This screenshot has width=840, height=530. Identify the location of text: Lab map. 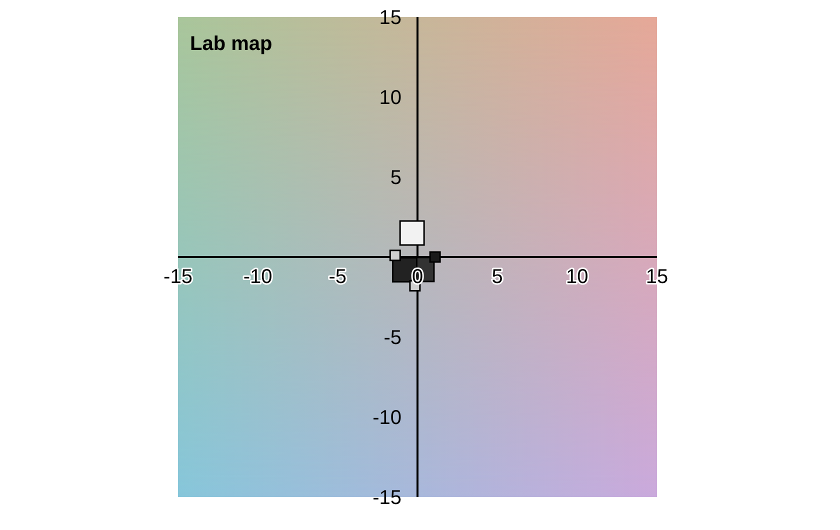
(231, 44).